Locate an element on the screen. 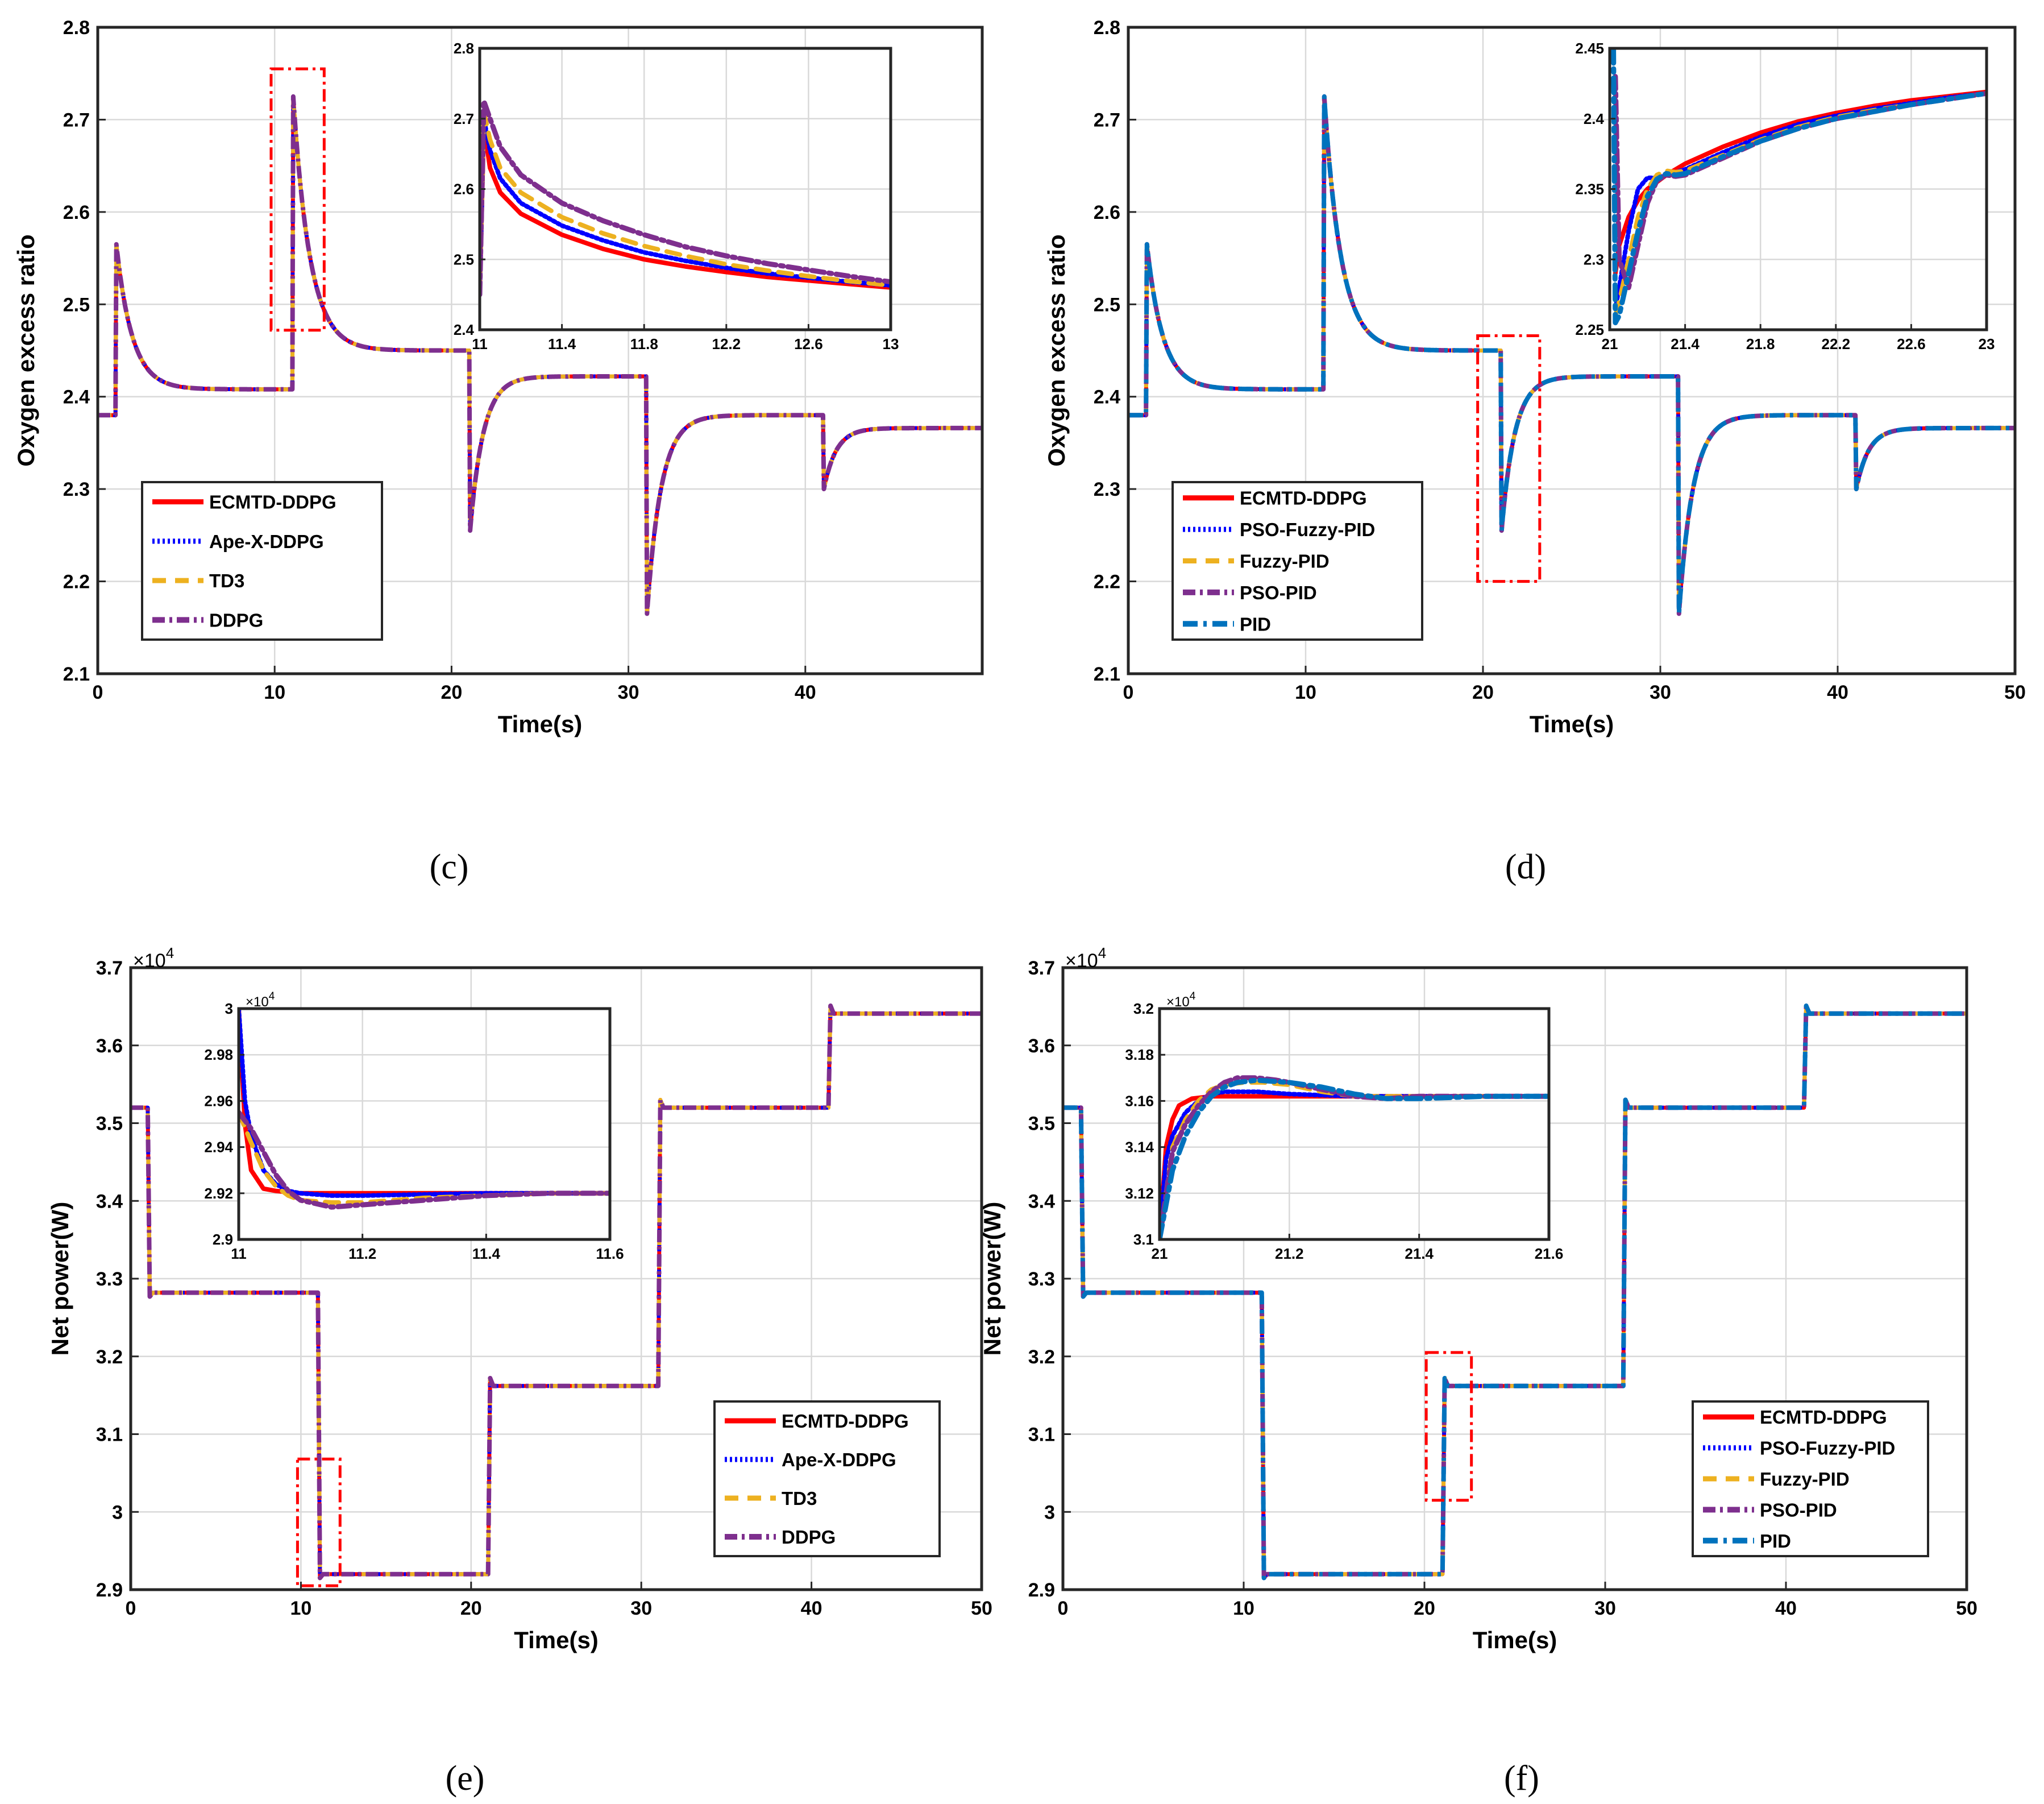 The image size is (2044, 1804). panel-caption: (c) is located at coordinates (449, 867).